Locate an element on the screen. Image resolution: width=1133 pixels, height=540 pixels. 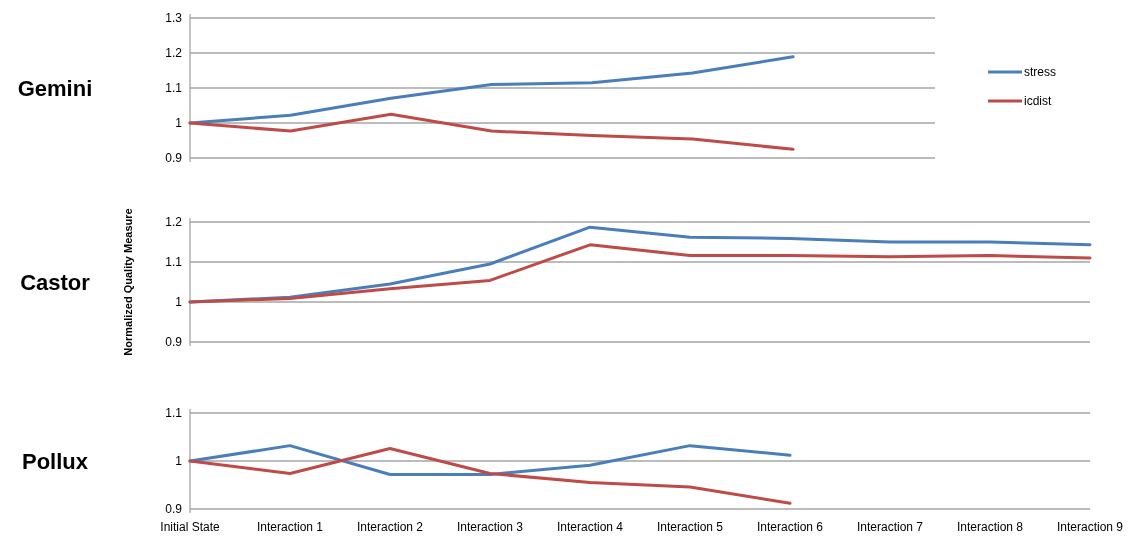
text: Castor is located at coordinates (55, 282).